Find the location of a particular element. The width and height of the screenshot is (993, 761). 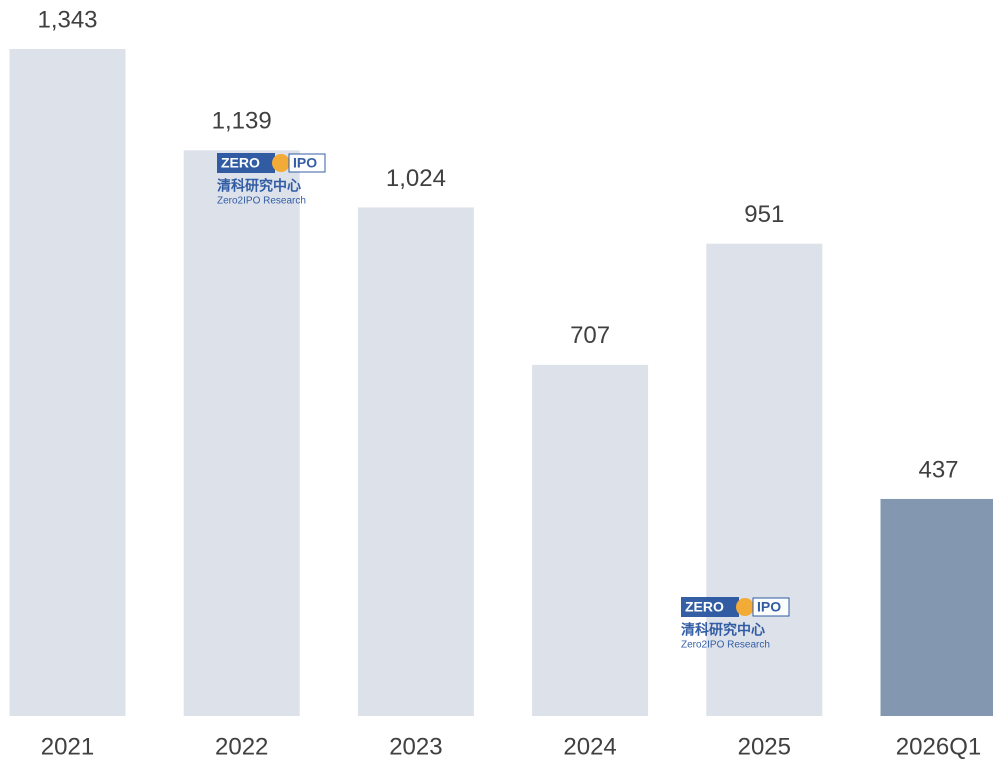

x-tick-label: 2024 is located at coordinates (589, 746).